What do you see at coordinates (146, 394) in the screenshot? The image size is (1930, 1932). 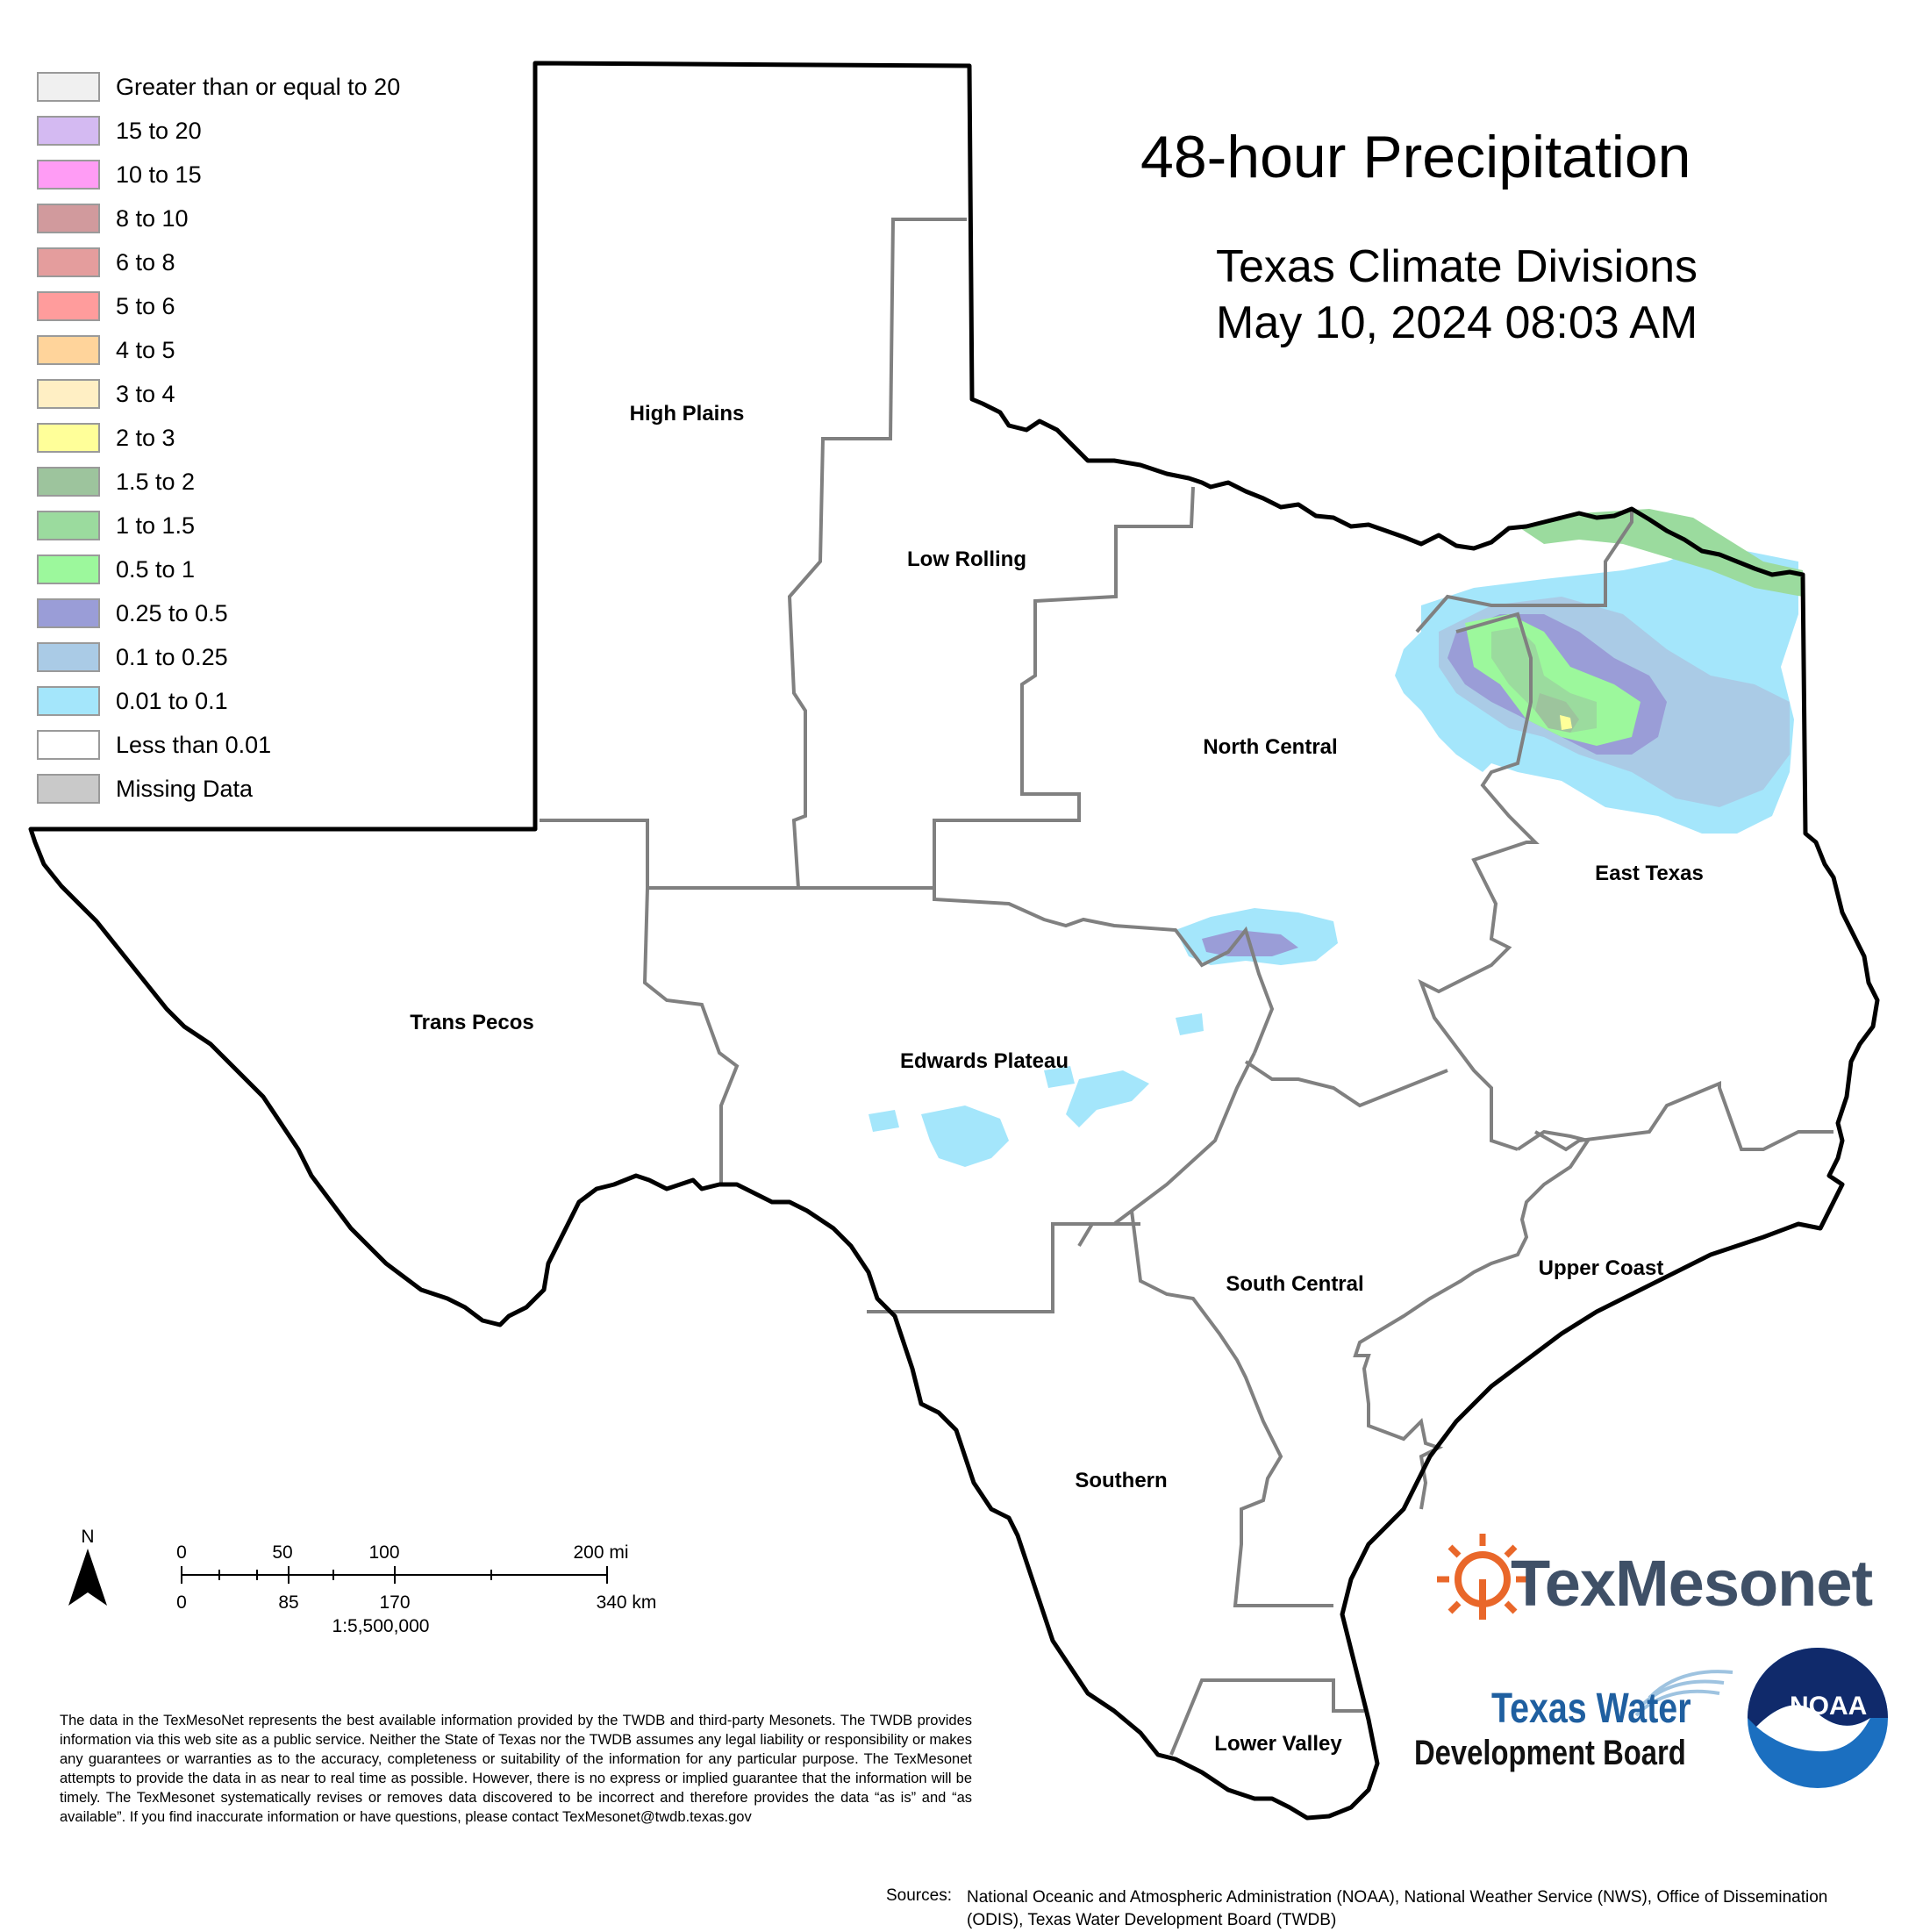 I see `legend-label: 3 to 4` at bounding box center [146, 394].